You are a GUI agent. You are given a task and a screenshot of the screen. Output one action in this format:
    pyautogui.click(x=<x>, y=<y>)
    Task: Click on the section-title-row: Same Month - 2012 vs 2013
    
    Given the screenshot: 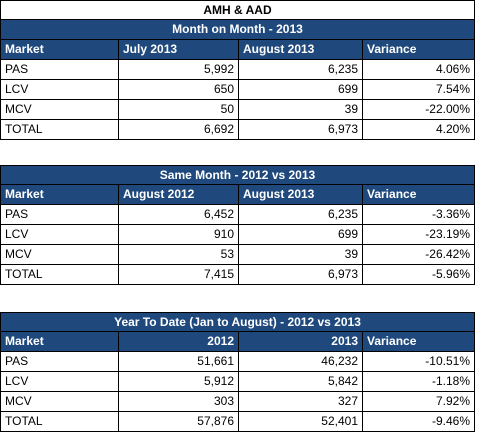 What is the action you would take?
    pyautogui.click(x=237, y=175)
    